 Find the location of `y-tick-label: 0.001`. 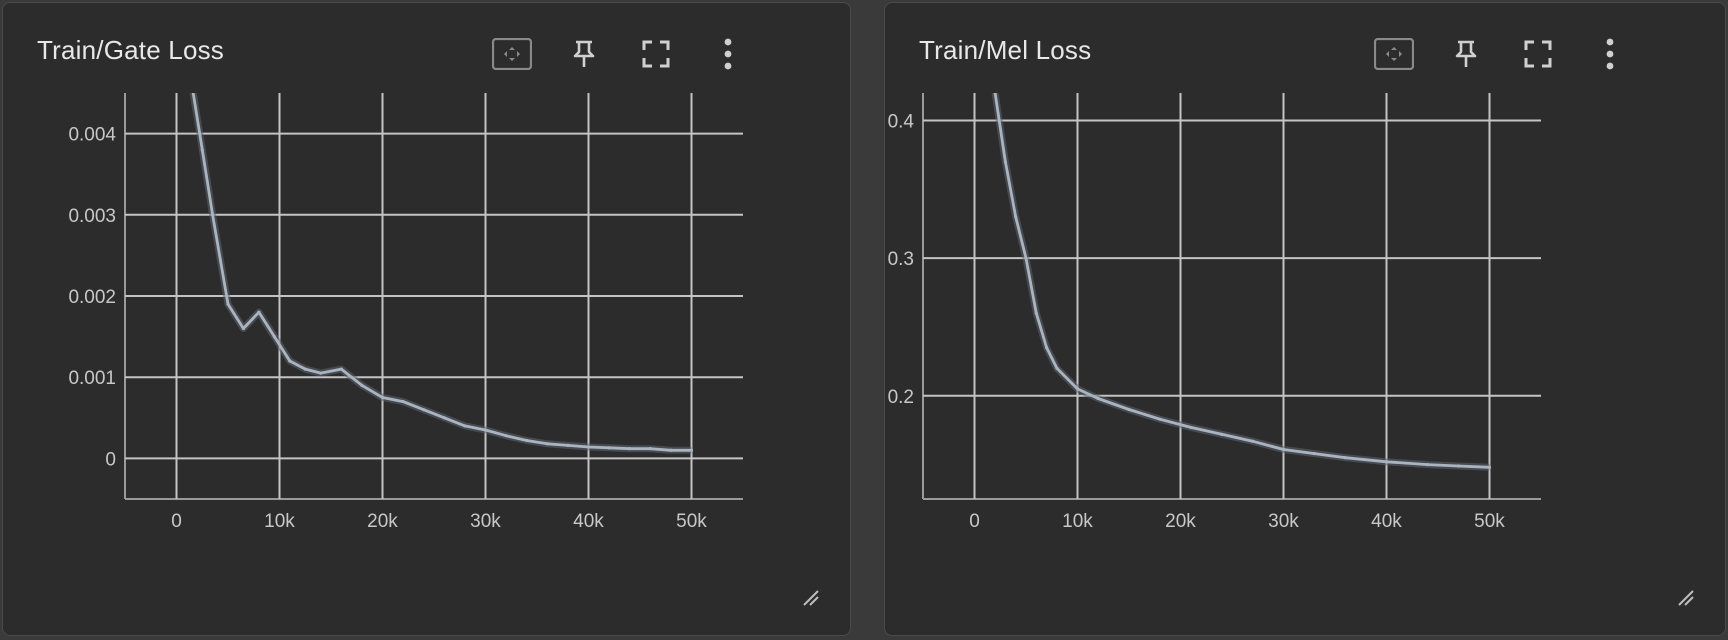

y-tick-label: 0.001 is located at coordinates (92, 378).